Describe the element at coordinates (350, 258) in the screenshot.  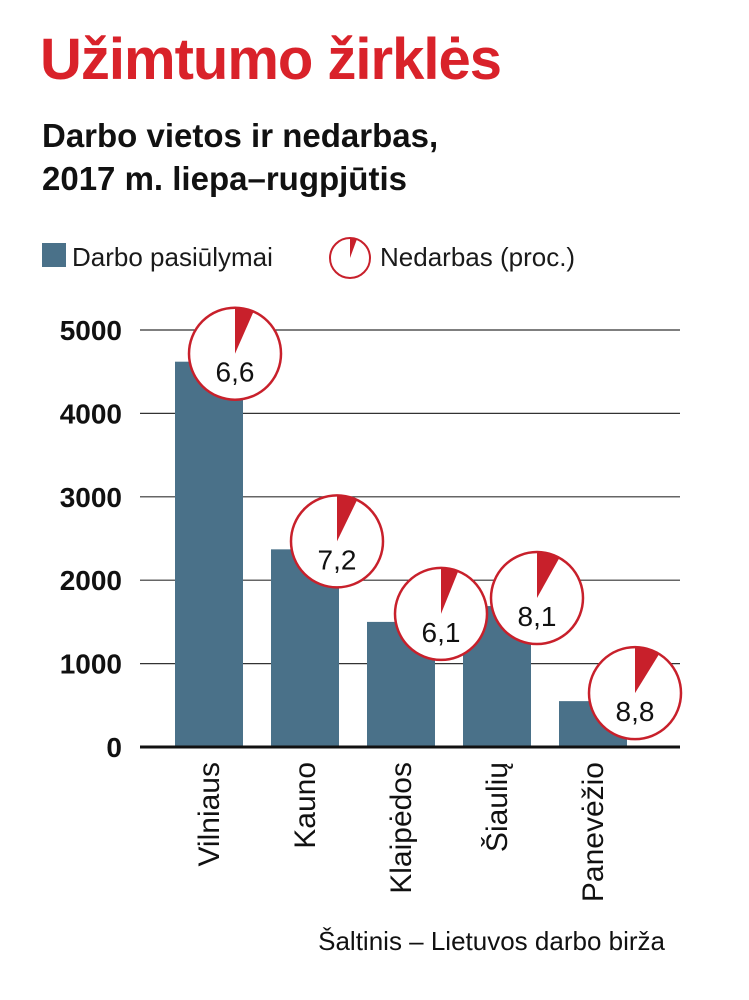
I see `legend-pie-icon` at that location.